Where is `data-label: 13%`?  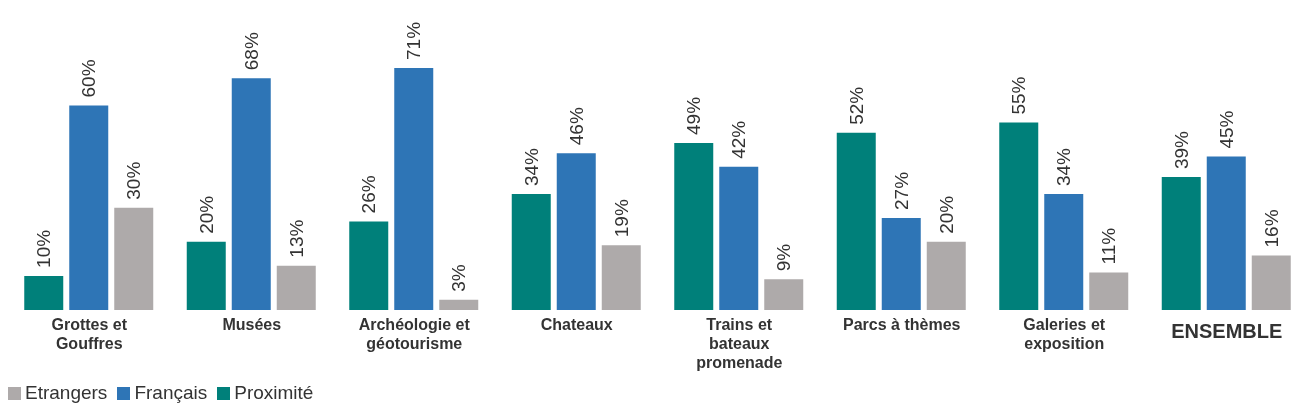 data-label: 13% is located at coordinates (296, 238).